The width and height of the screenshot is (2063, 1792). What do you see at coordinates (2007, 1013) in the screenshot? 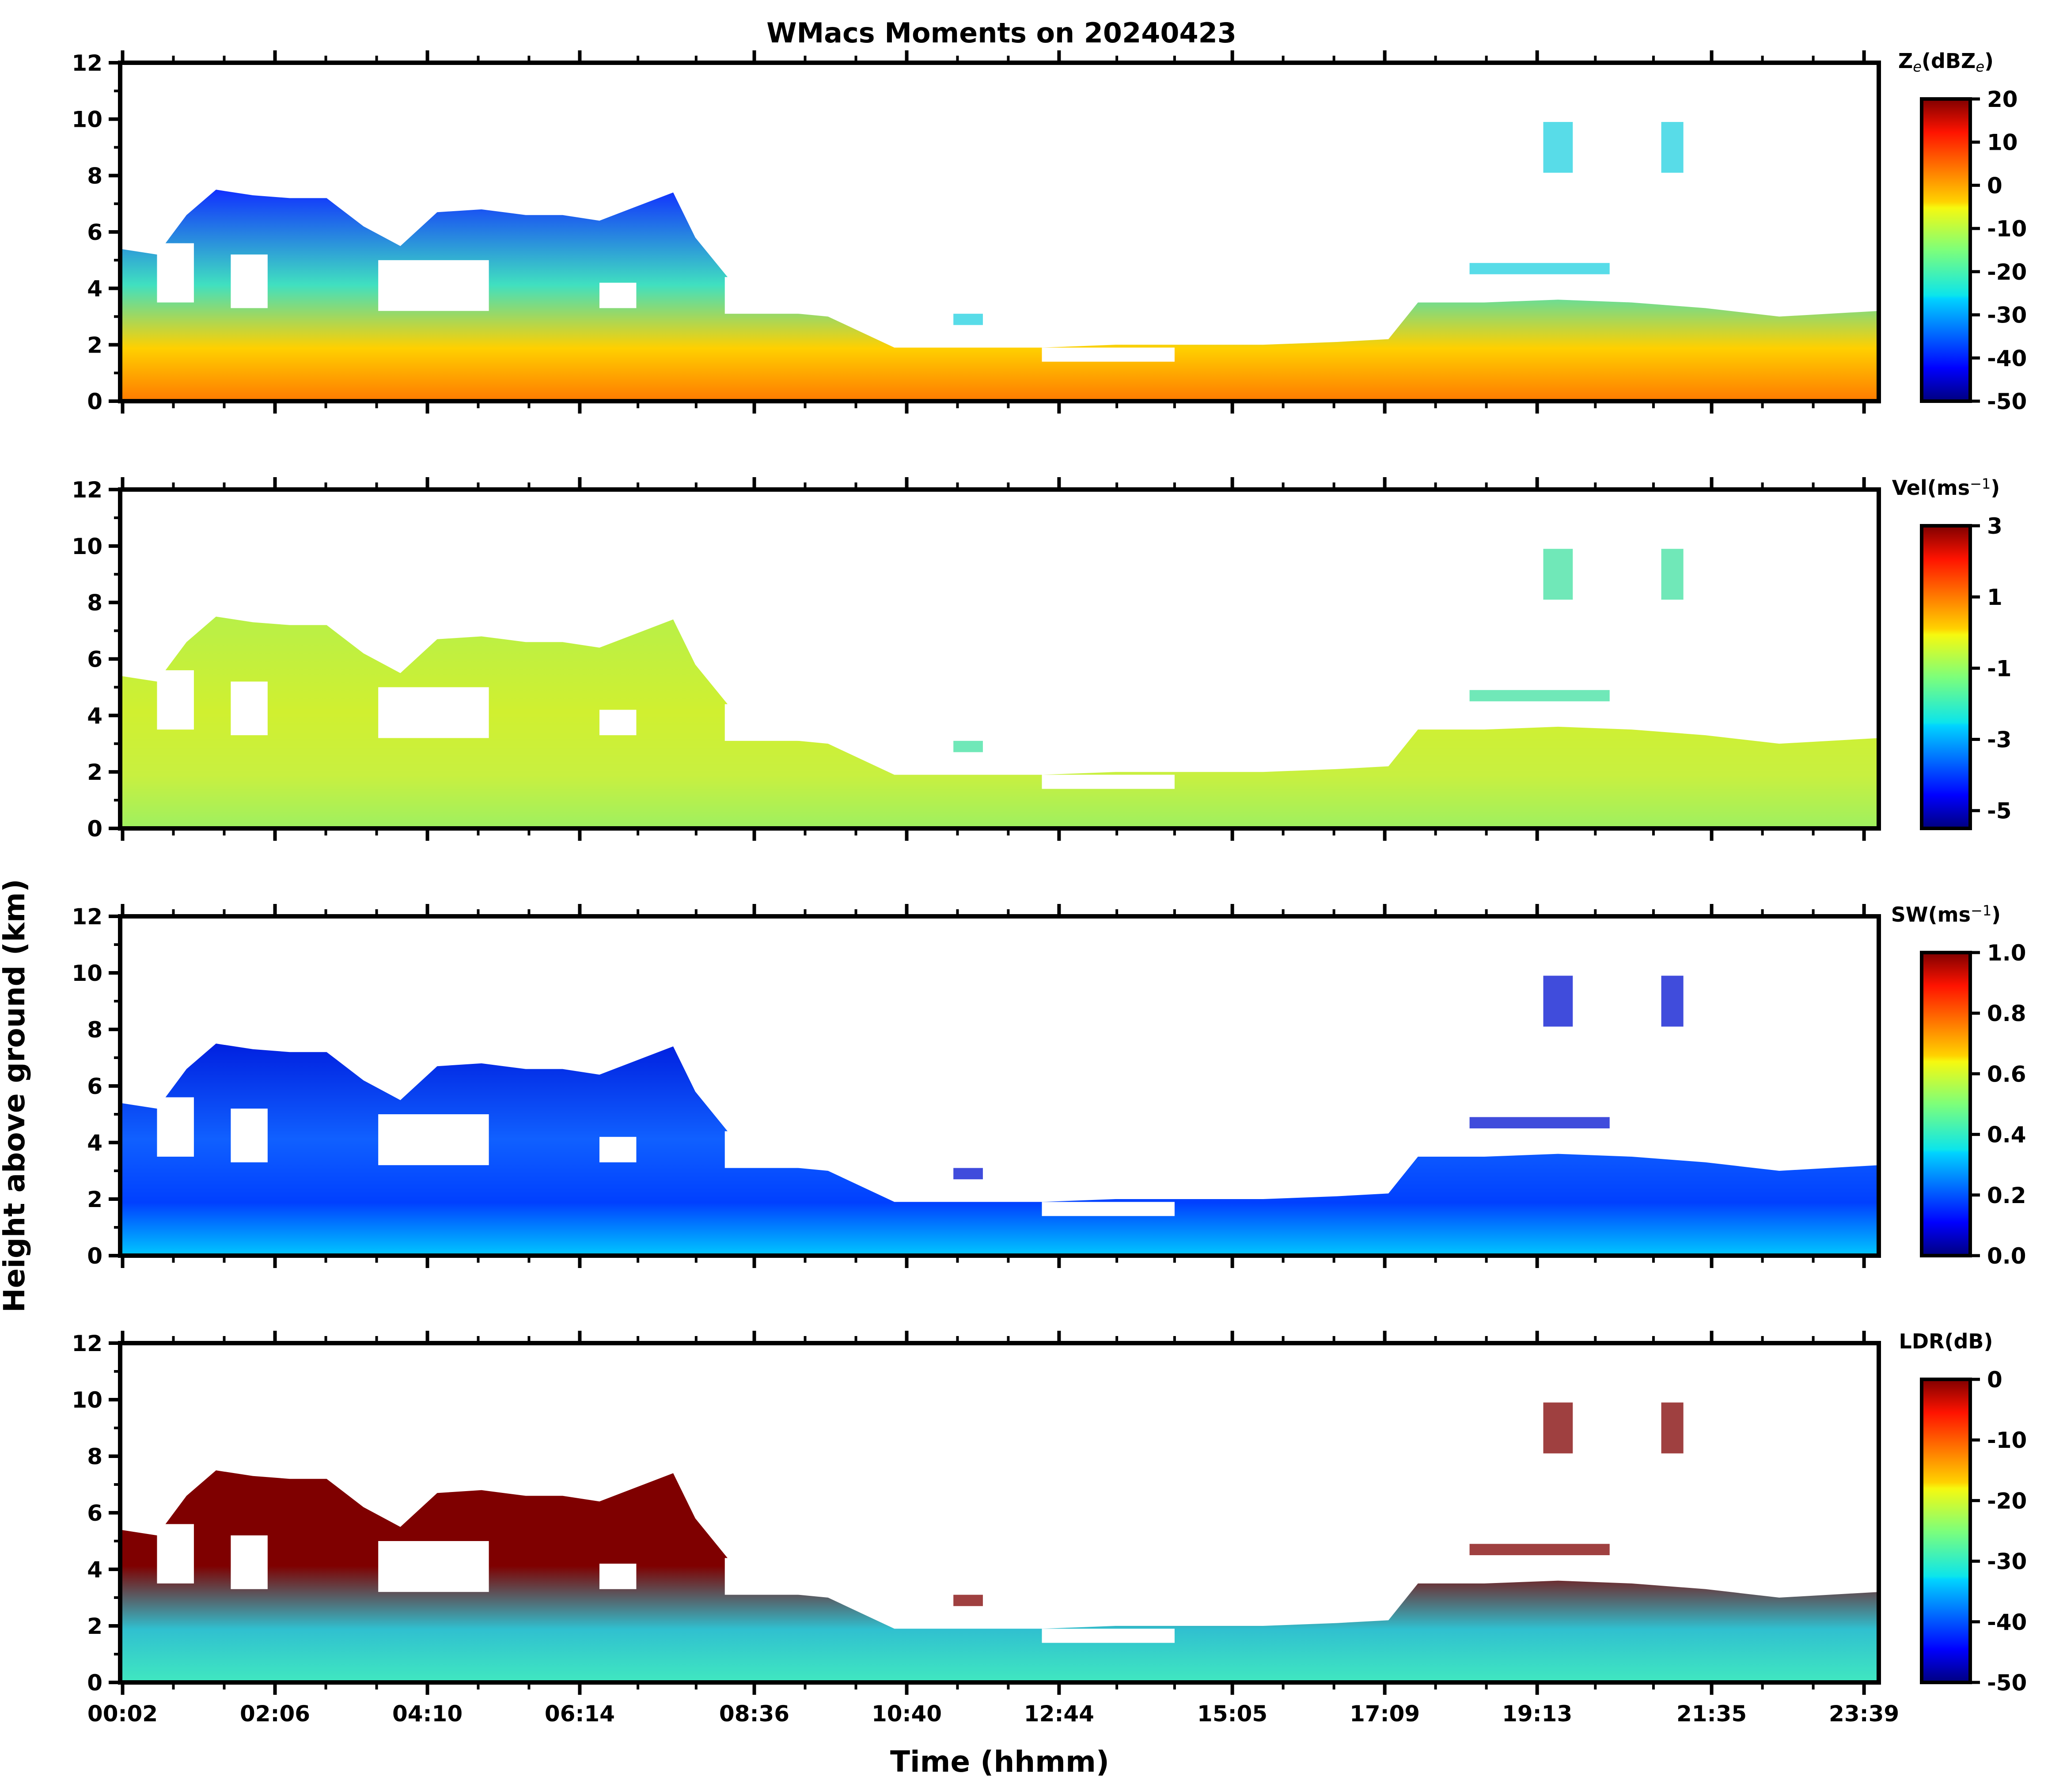
I see `colorbar-tick-label: 0.8` at bounding box center [2007, 1013].